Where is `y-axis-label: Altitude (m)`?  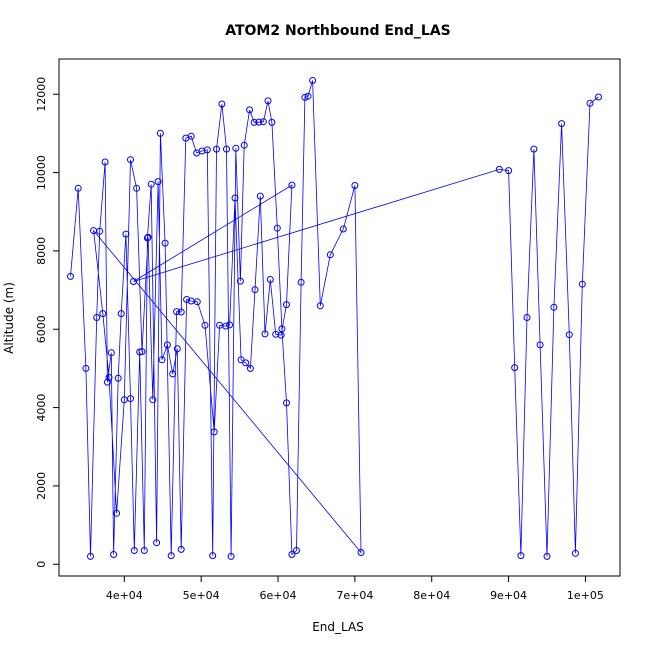 y-axis-label: Altitude (m) is located at coordinates (9, 318).